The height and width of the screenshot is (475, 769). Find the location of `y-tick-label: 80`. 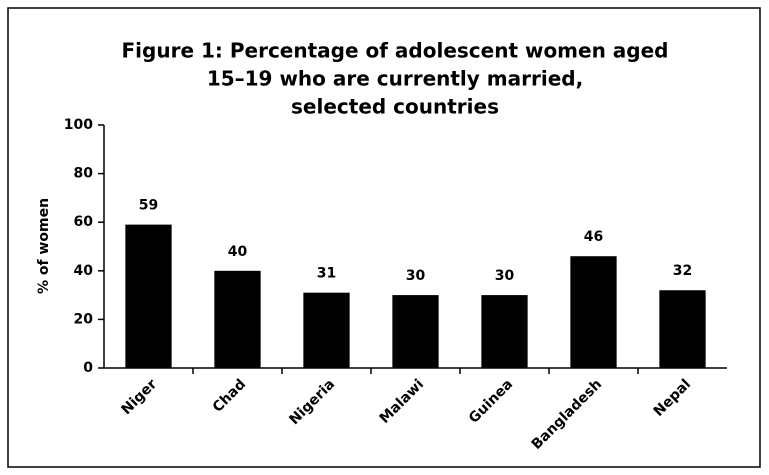

y-tick-label: 80 is located at coordinates (84, 174).